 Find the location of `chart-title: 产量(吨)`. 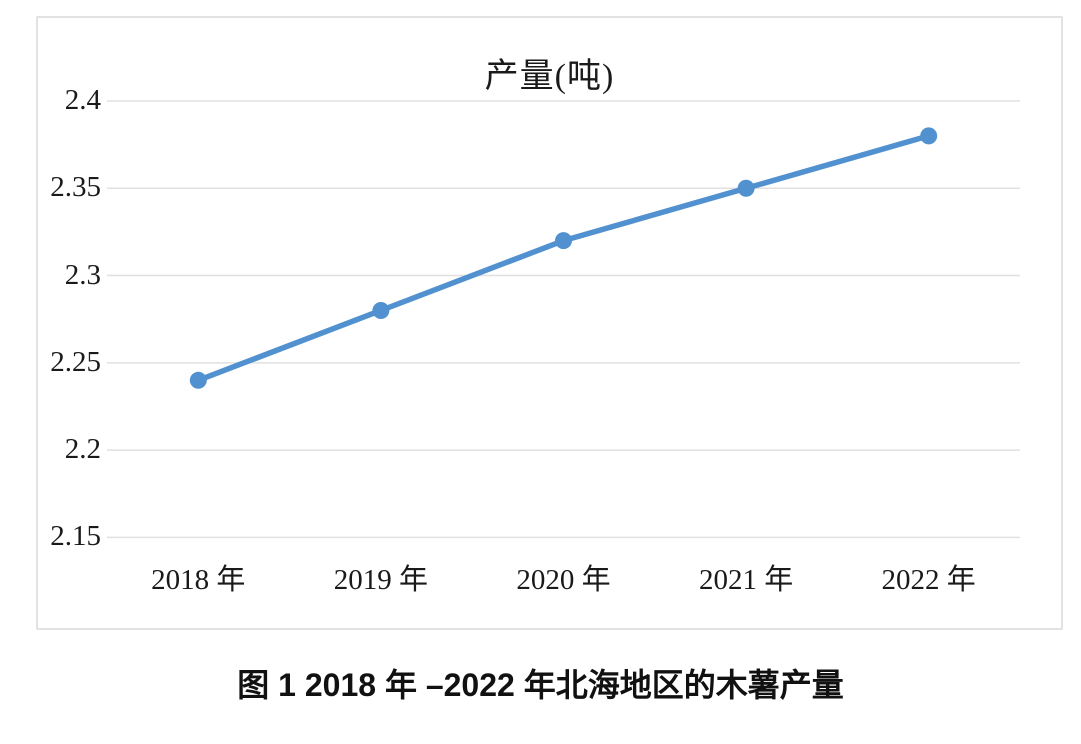

chart-title: 产量(吨) is located at coordinates (549, 76).